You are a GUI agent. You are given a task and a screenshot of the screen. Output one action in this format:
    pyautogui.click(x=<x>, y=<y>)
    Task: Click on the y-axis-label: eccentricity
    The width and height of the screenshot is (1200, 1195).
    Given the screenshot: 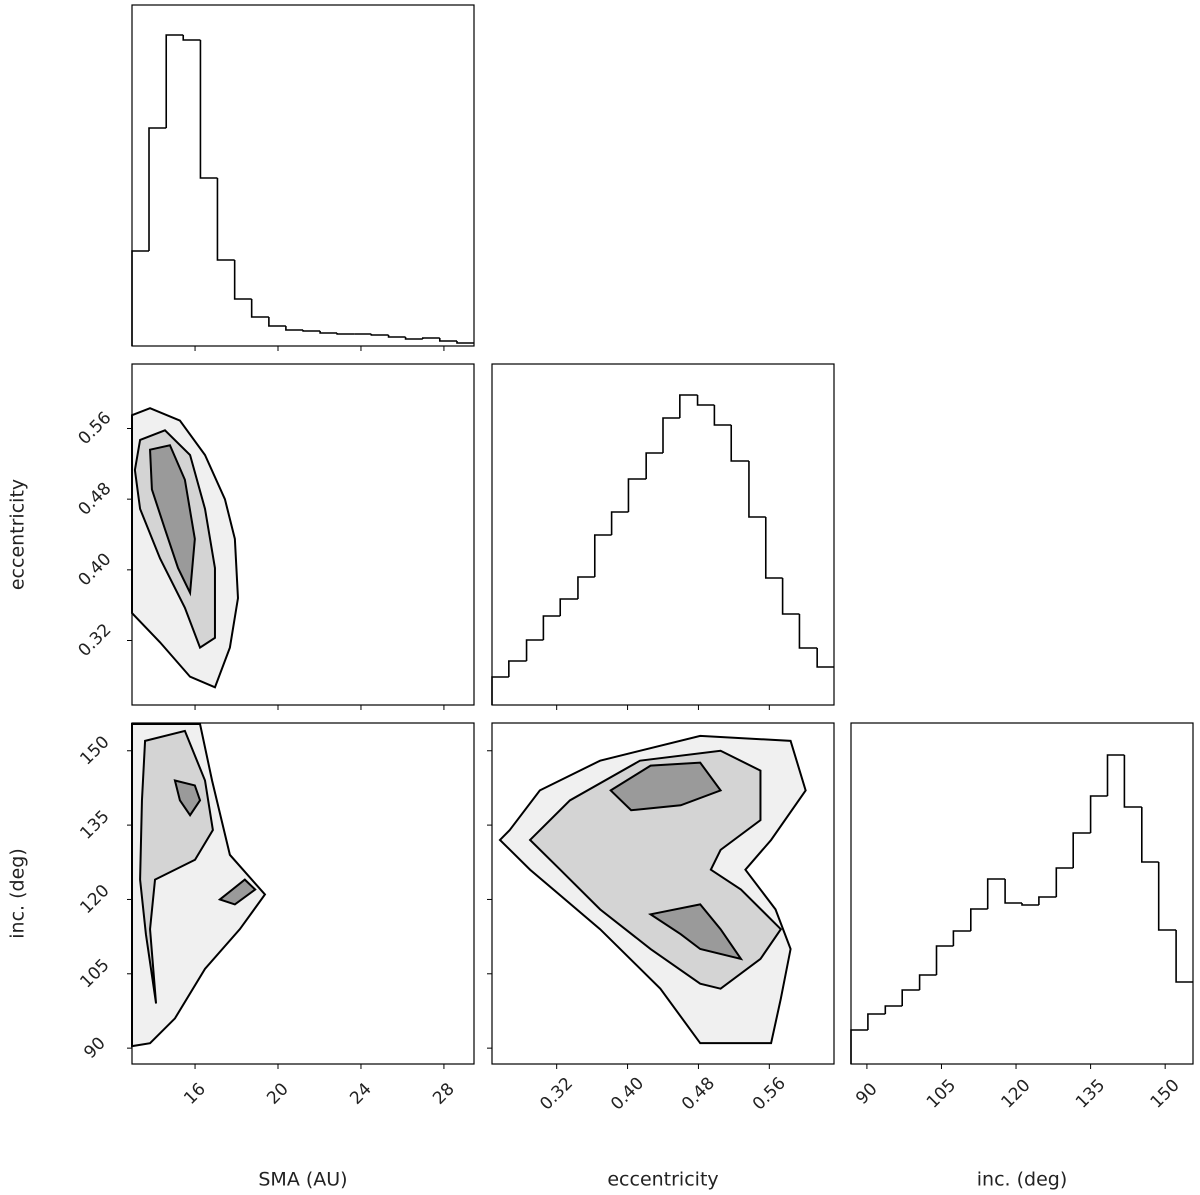 What is the action you would take?
    pyautogui.click(x=18, y=534)
    